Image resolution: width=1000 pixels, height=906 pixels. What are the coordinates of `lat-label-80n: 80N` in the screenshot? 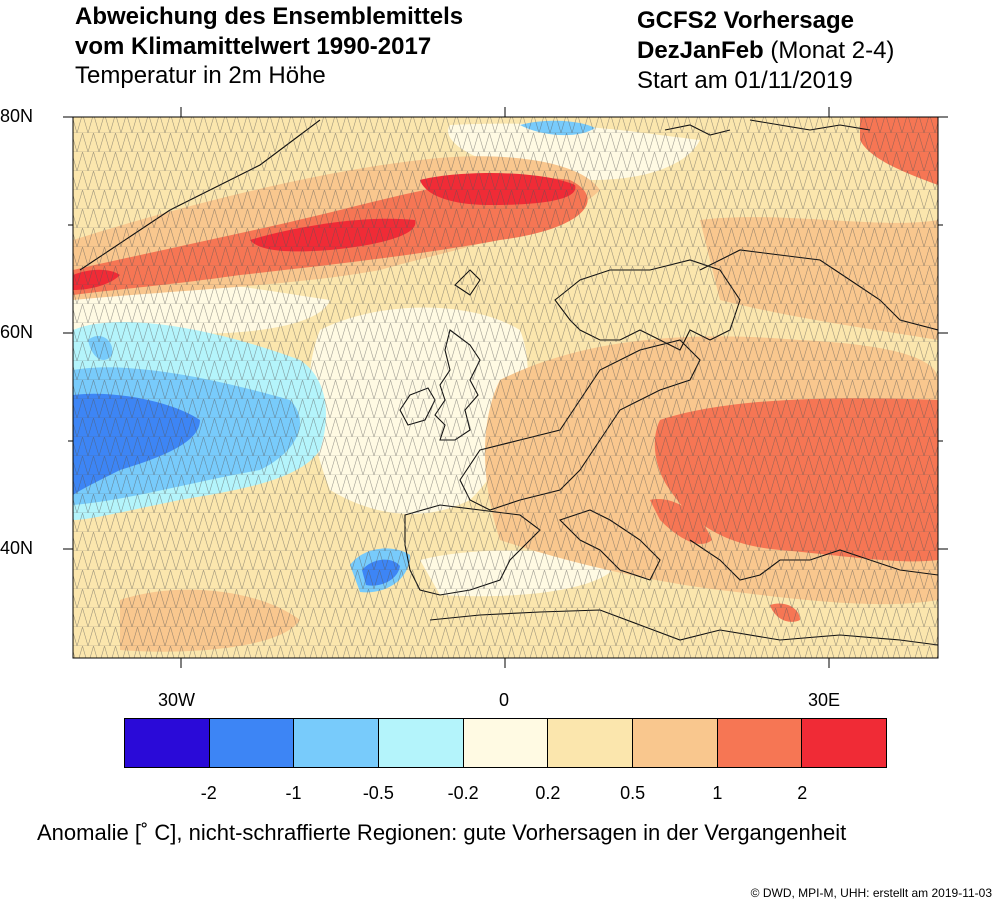 It's located at (17, 116).